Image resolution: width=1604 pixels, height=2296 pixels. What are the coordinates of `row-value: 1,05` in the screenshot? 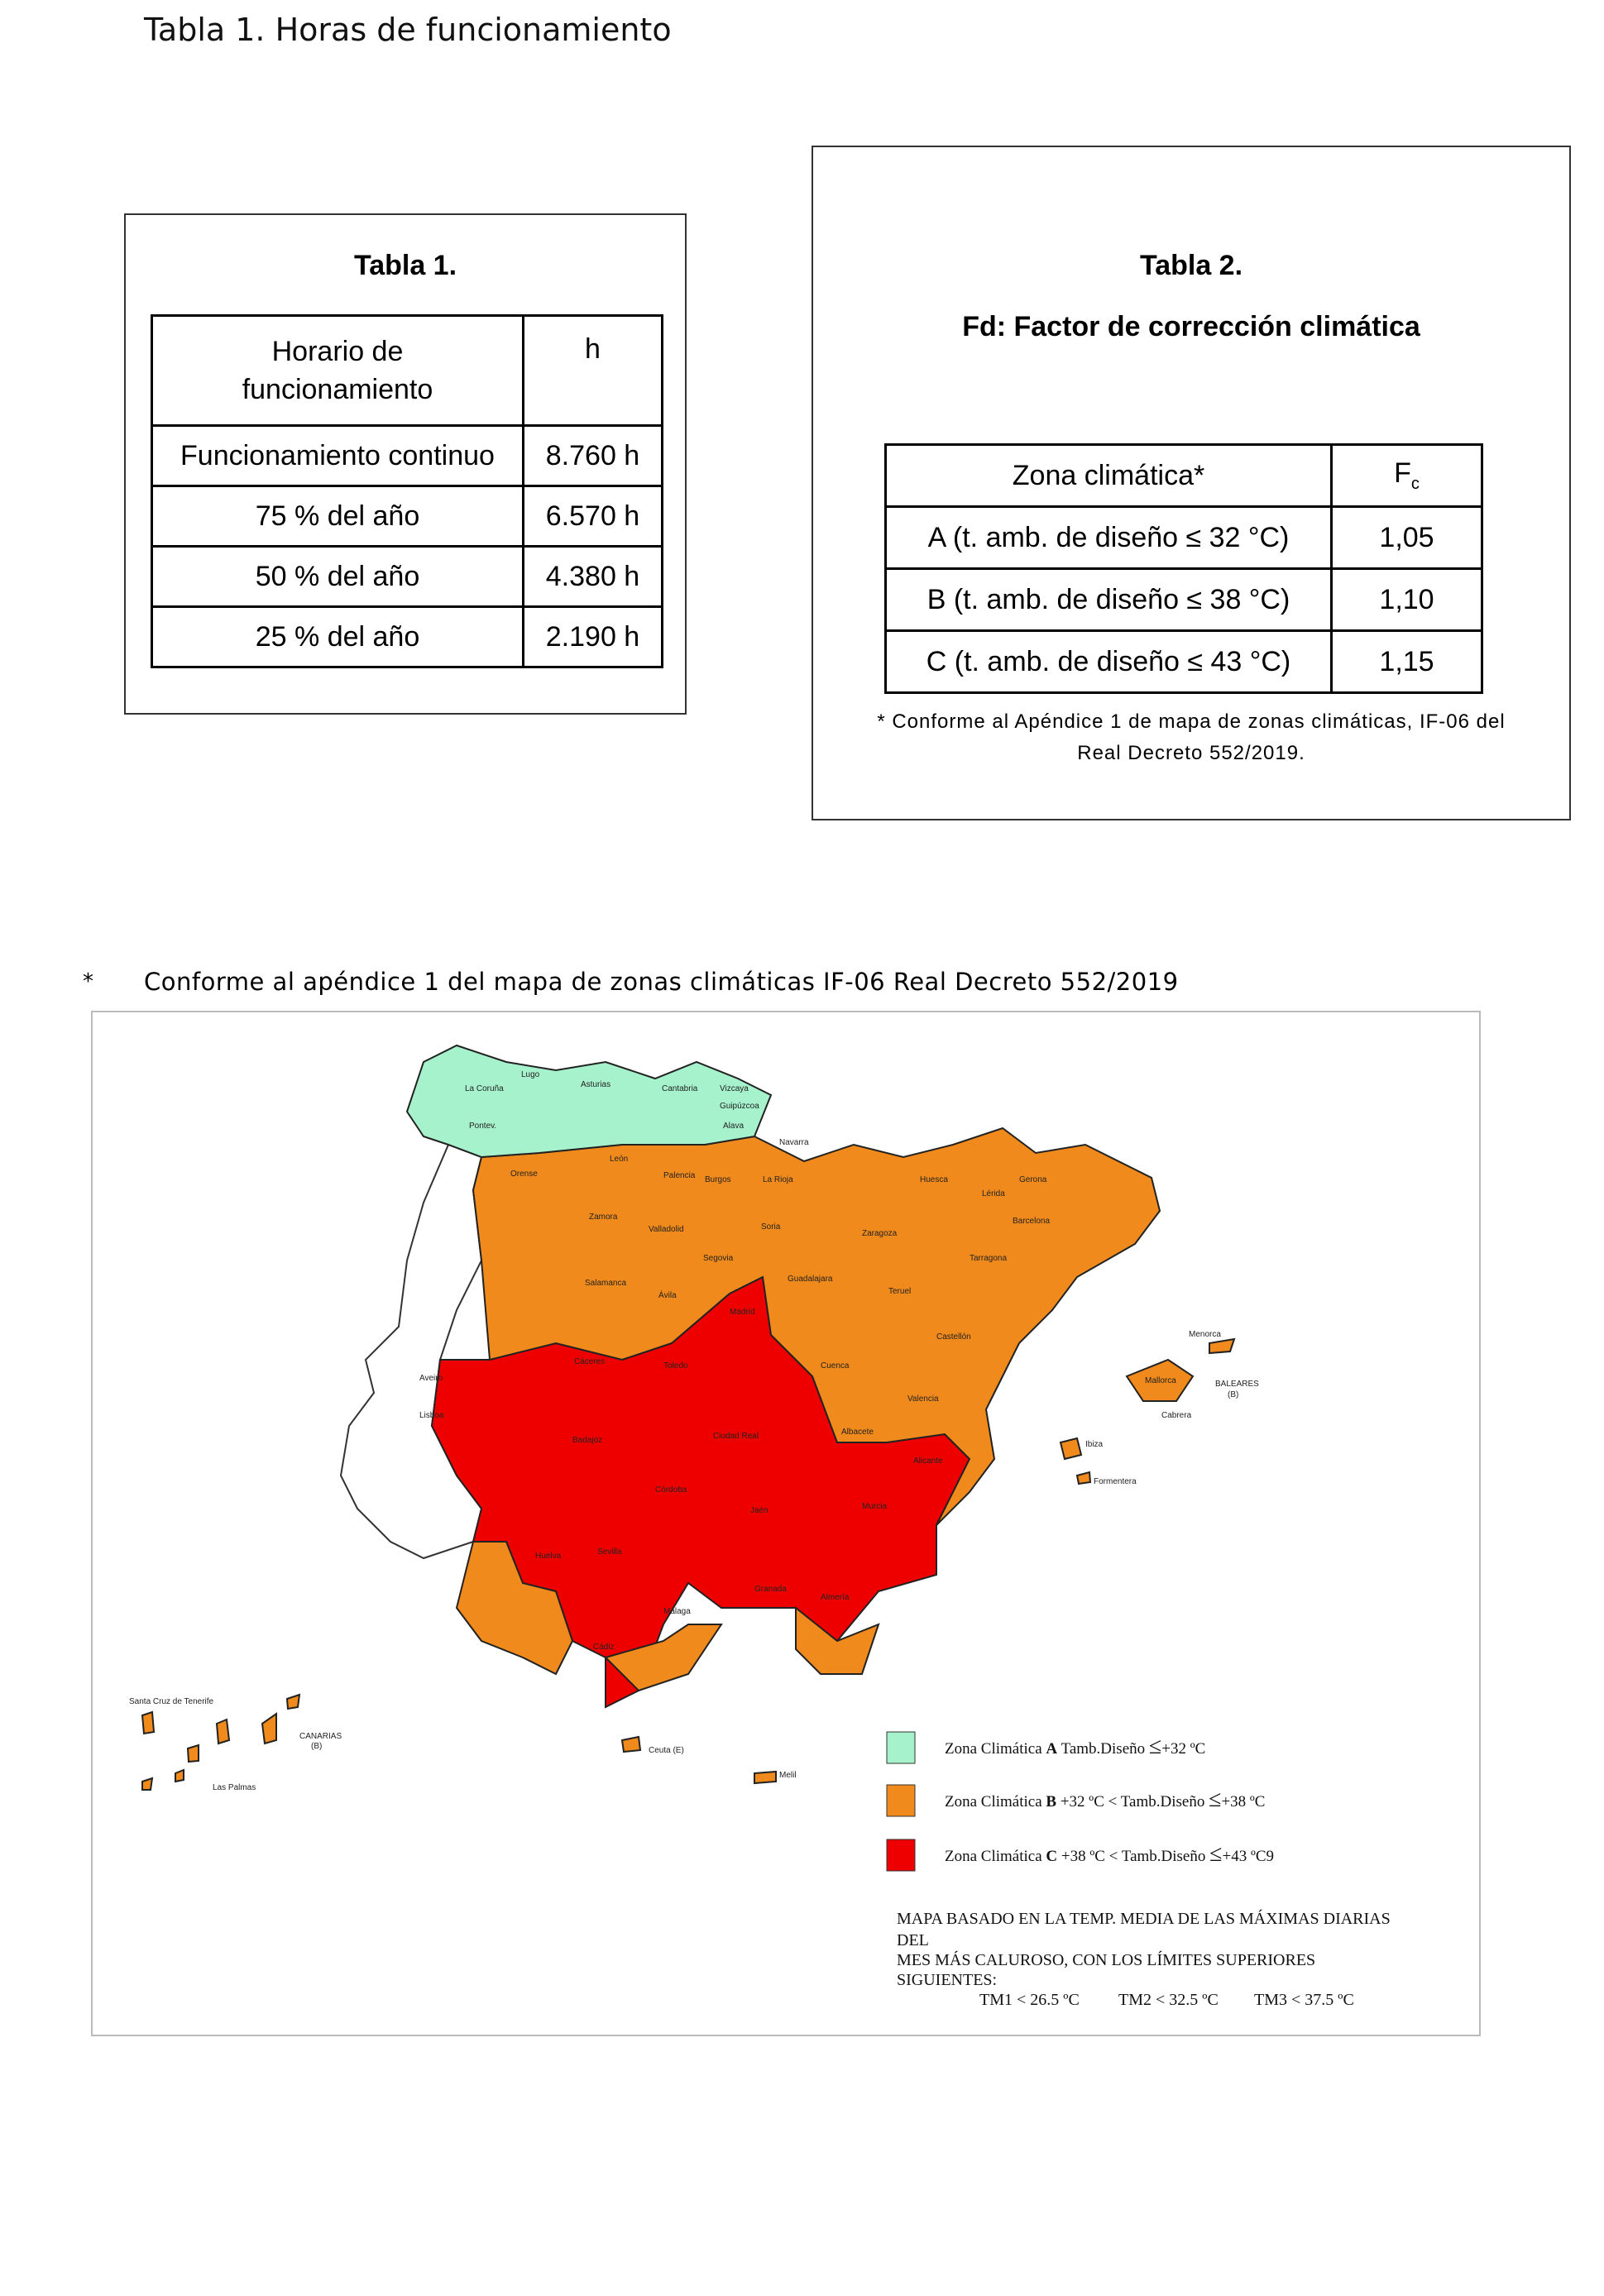 It's located at (1406, 537).